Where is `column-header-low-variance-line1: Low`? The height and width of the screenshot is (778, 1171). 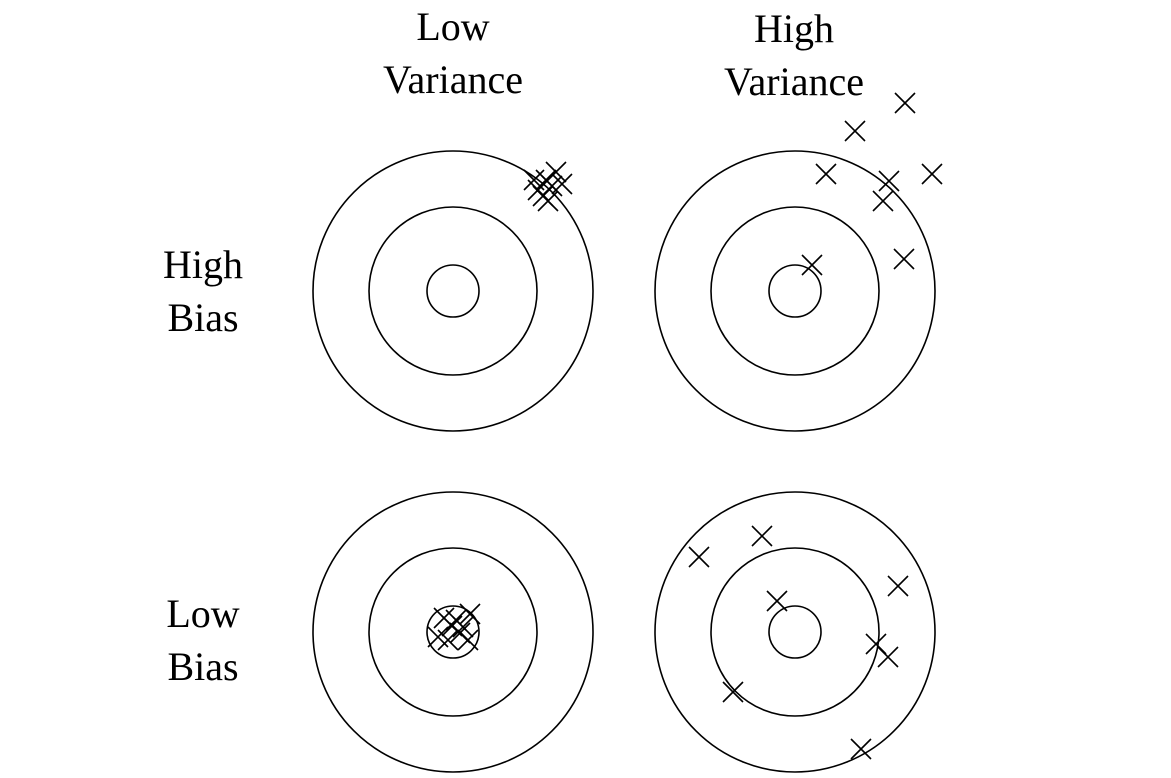
column-header-low-variance-line1: Low is located at coordinates (453, 26).